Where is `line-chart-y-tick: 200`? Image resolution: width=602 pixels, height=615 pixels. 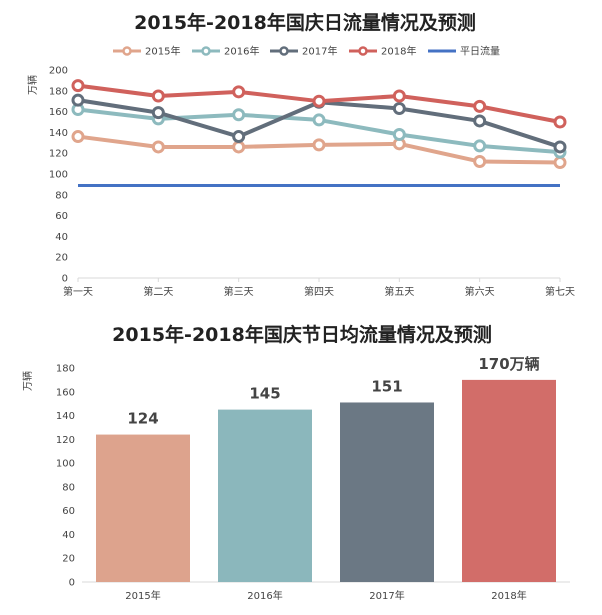 line-chart-y-tick: 200 is located at coordinates (58, 71).